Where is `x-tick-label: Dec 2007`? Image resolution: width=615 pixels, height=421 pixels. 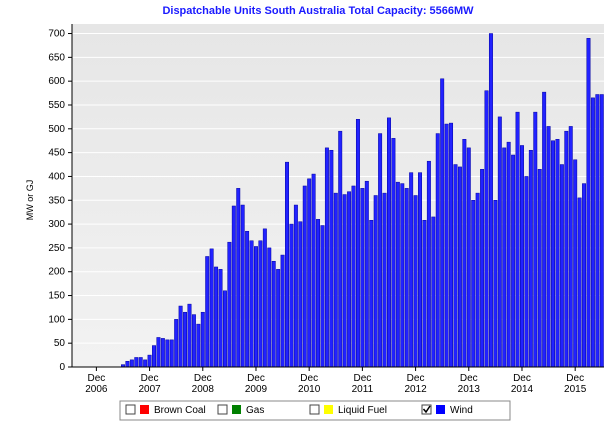
x-tick-label: Dec 2007 is located at coordinates (149, 384).